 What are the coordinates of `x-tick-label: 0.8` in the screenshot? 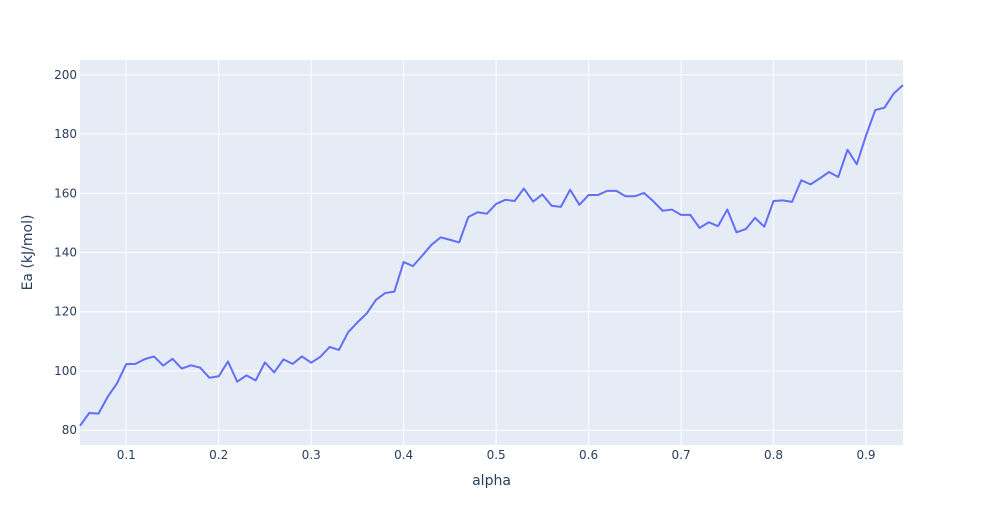 It's located at (773, 455).